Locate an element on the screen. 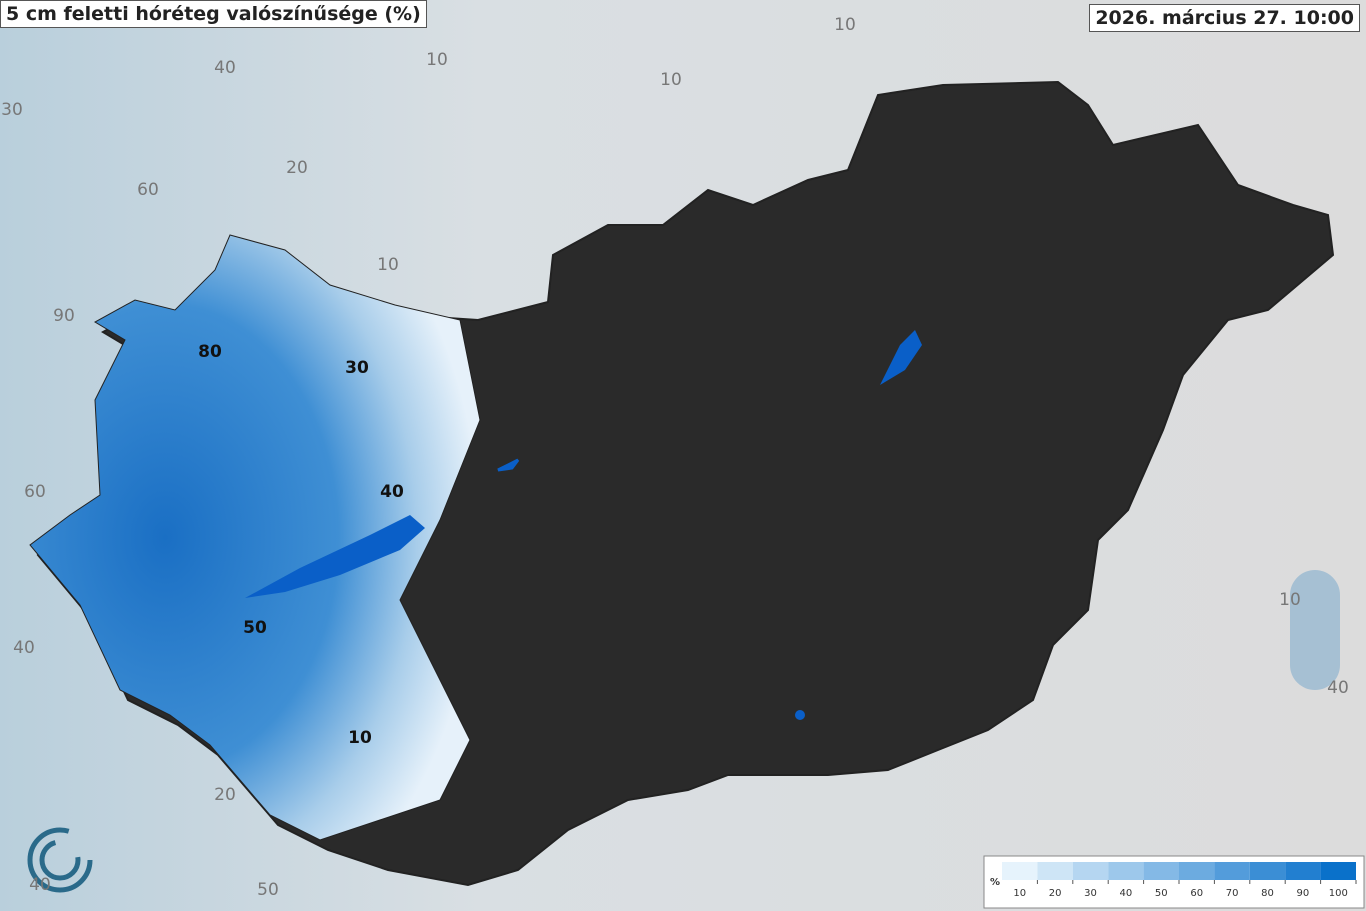  title: 5 cm feletti hóréteg valószínűsége (%) is located at coordinates (213, 14).